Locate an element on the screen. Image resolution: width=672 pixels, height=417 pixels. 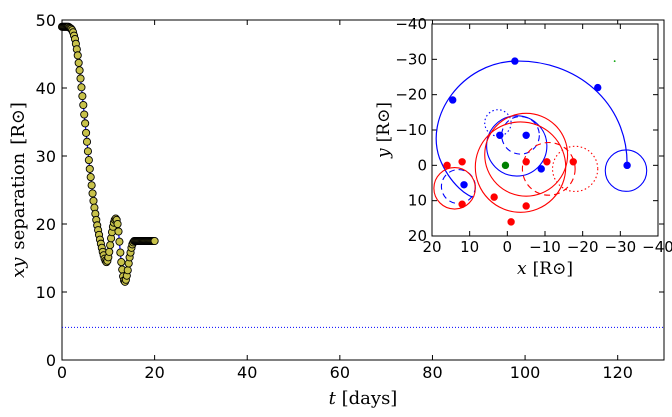
y-axis-label: xy separation [R⊙] is located at coordinates (18, 190).